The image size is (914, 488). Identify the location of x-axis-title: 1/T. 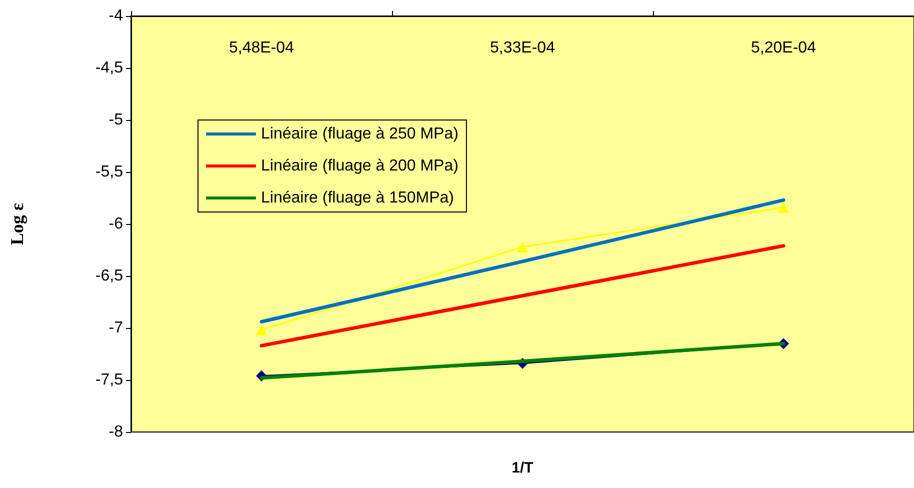
(523, 468).